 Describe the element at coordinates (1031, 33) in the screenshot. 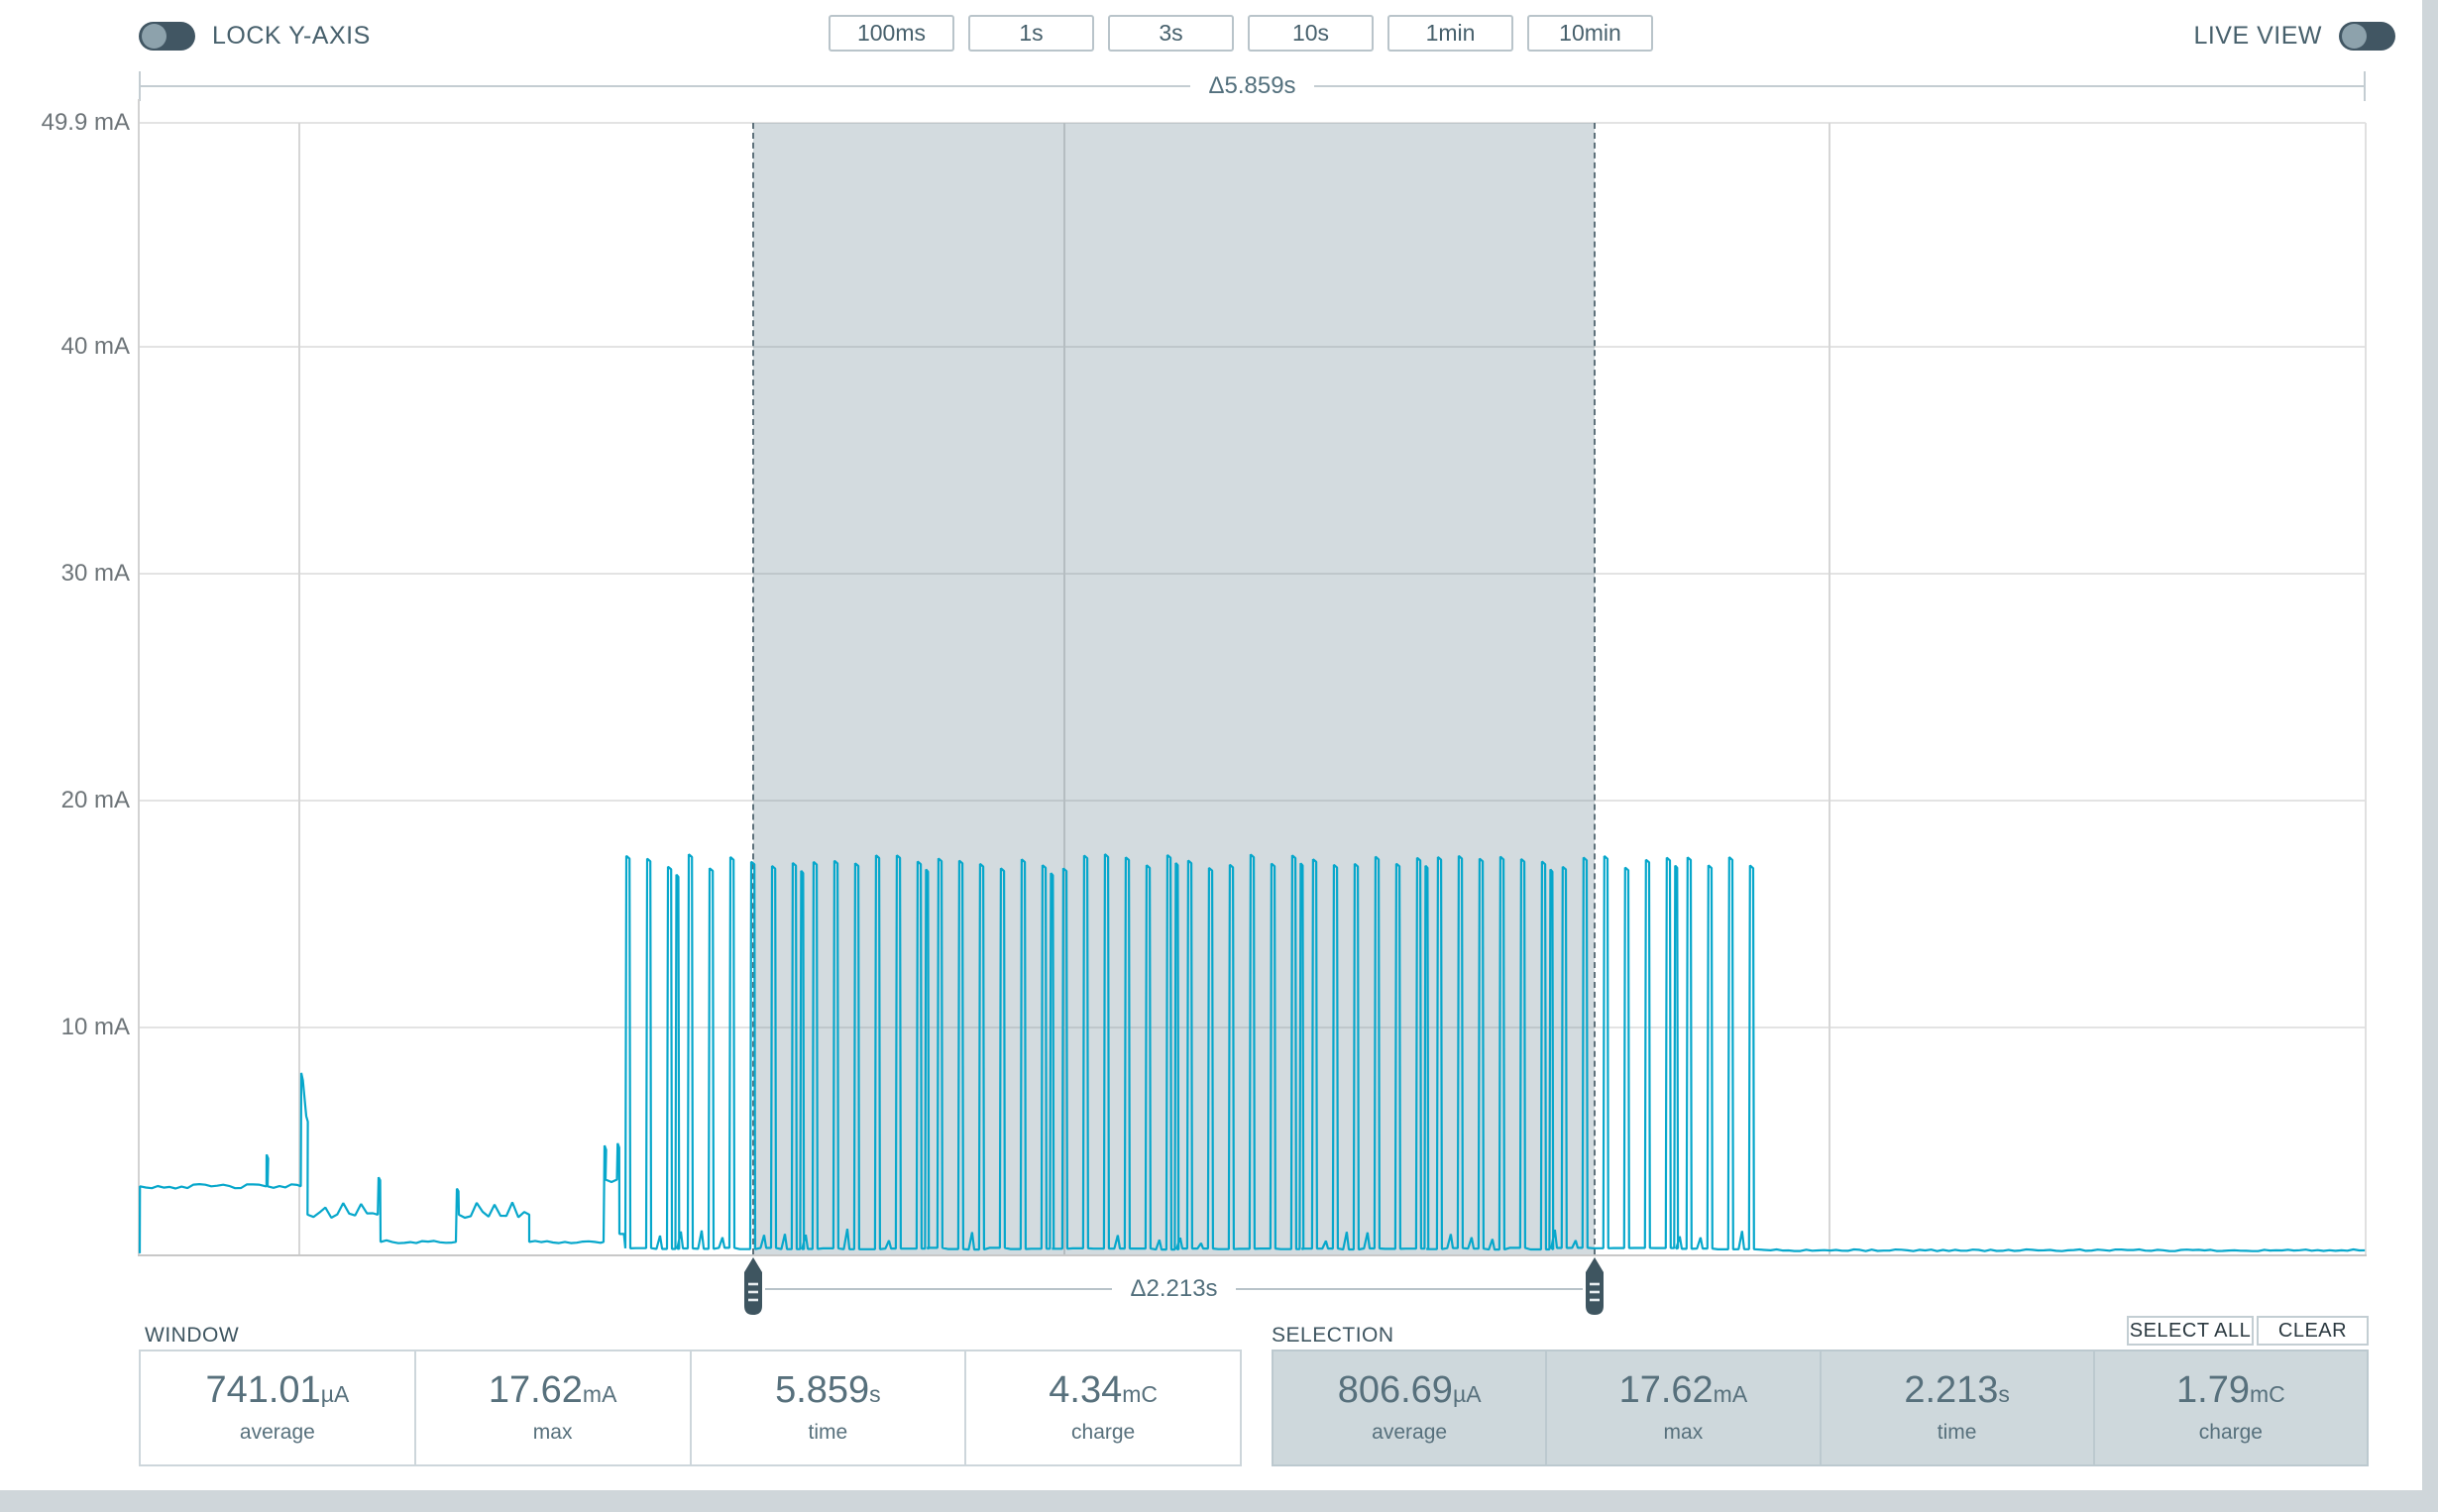

I see `range-button-1s: 1s` at that location.